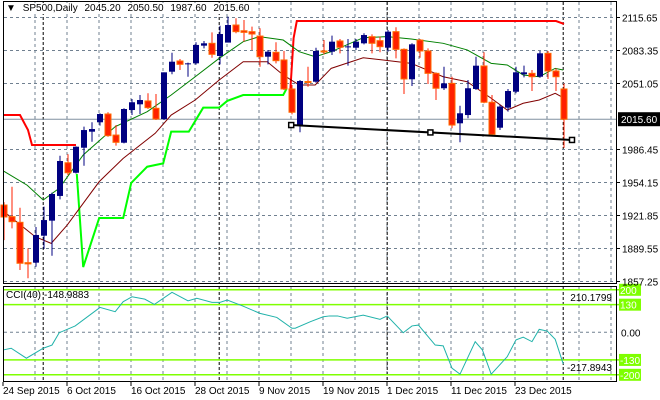 The width and height of the screenshot is (660, 400). What do you see at coordinates (413, 391) in the screenshot?
I see `date-tick-label: 1 Dec 2015` at bounding box center [413, 391].